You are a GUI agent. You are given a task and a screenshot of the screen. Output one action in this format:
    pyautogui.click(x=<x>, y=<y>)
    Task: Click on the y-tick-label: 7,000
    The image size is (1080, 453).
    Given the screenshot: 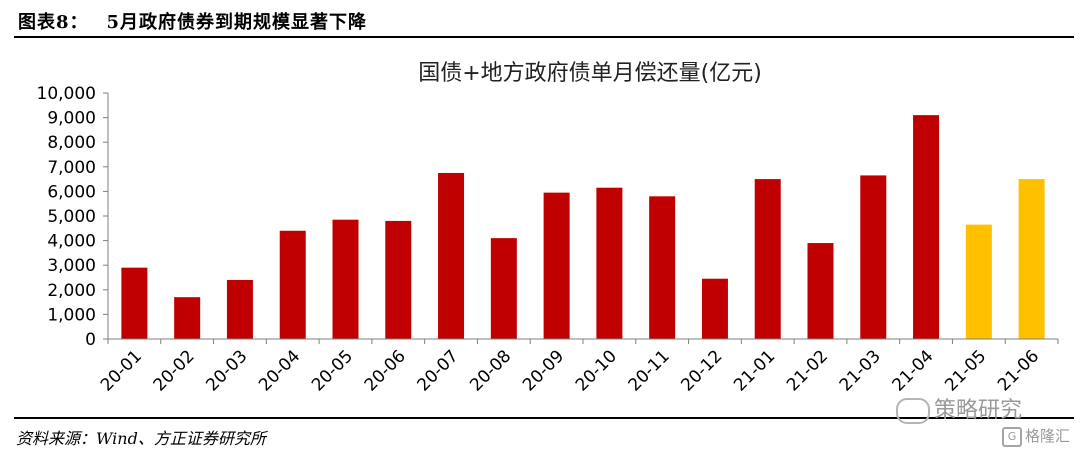 What is the action you would take?
    pyautogui.click(x=71, y=168)
    